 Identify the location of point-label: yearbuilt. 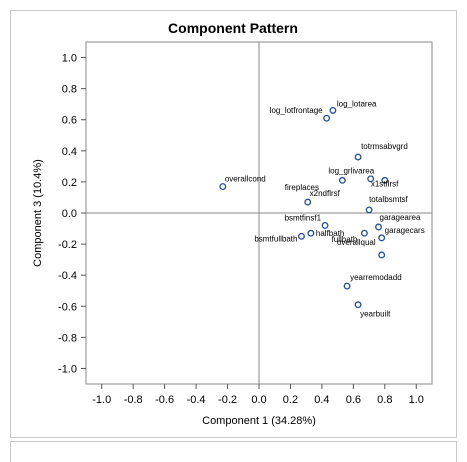
(375, 314).